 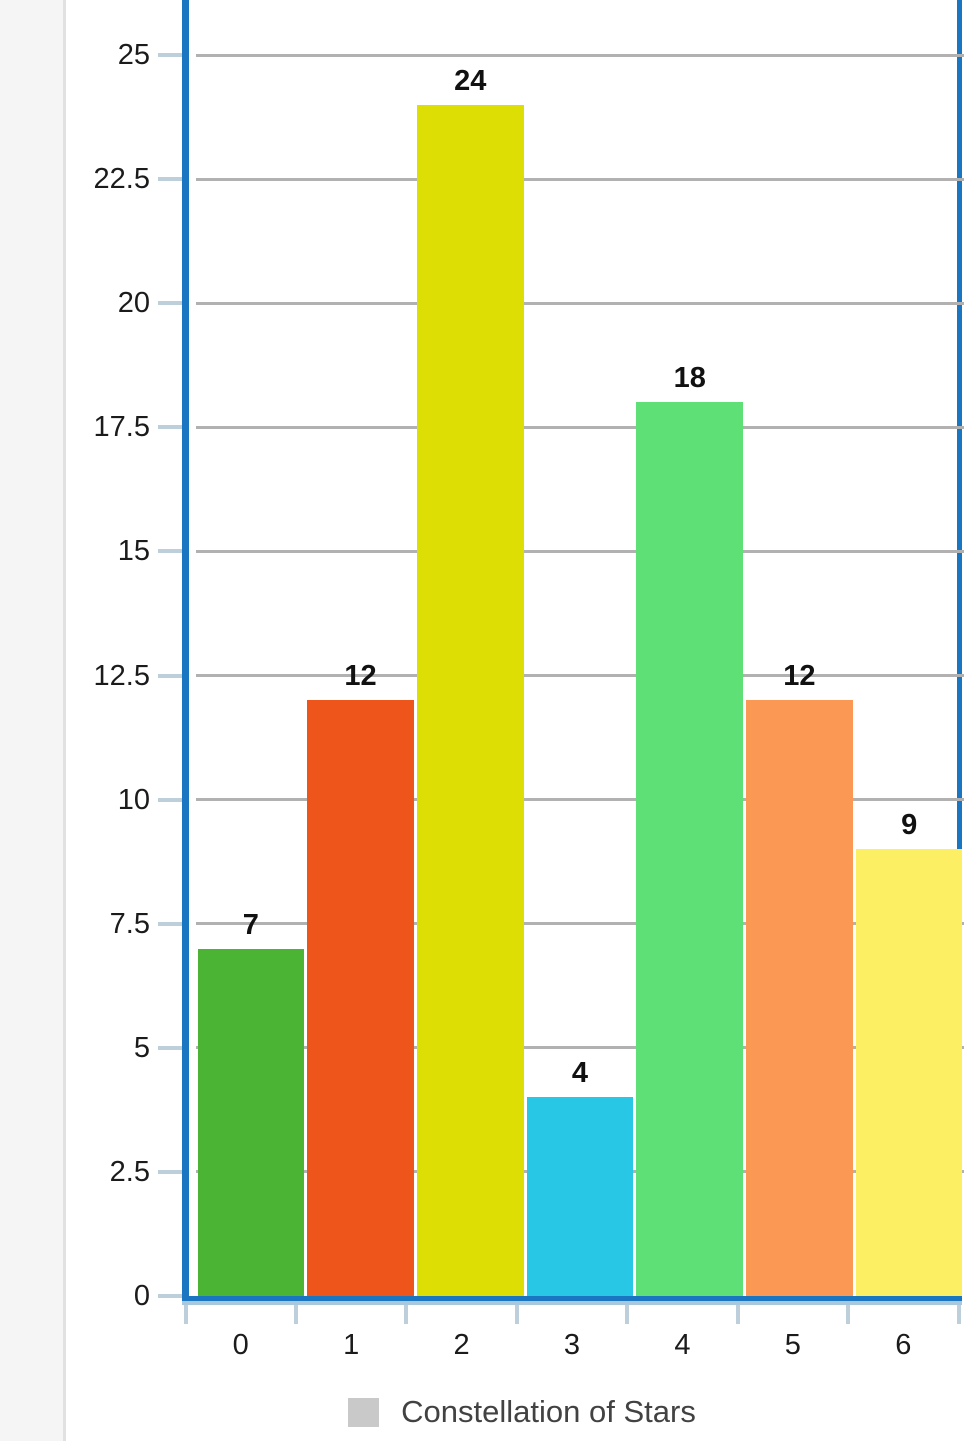 What do you see at coordinates (461, 1345) in the screenshot?
I see `x-axis-category-label: 2` at bounding box center [461, 1345].